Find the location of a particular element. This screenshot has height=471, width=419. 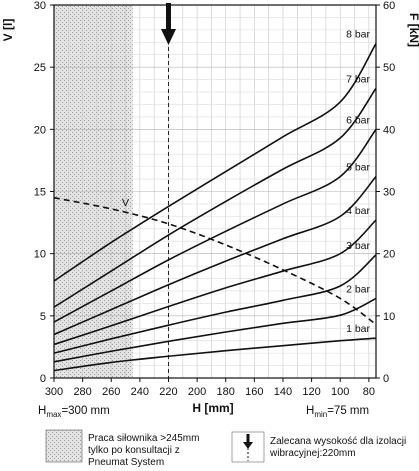

x-tick-label: 160 is located at coordinates (254, 392).